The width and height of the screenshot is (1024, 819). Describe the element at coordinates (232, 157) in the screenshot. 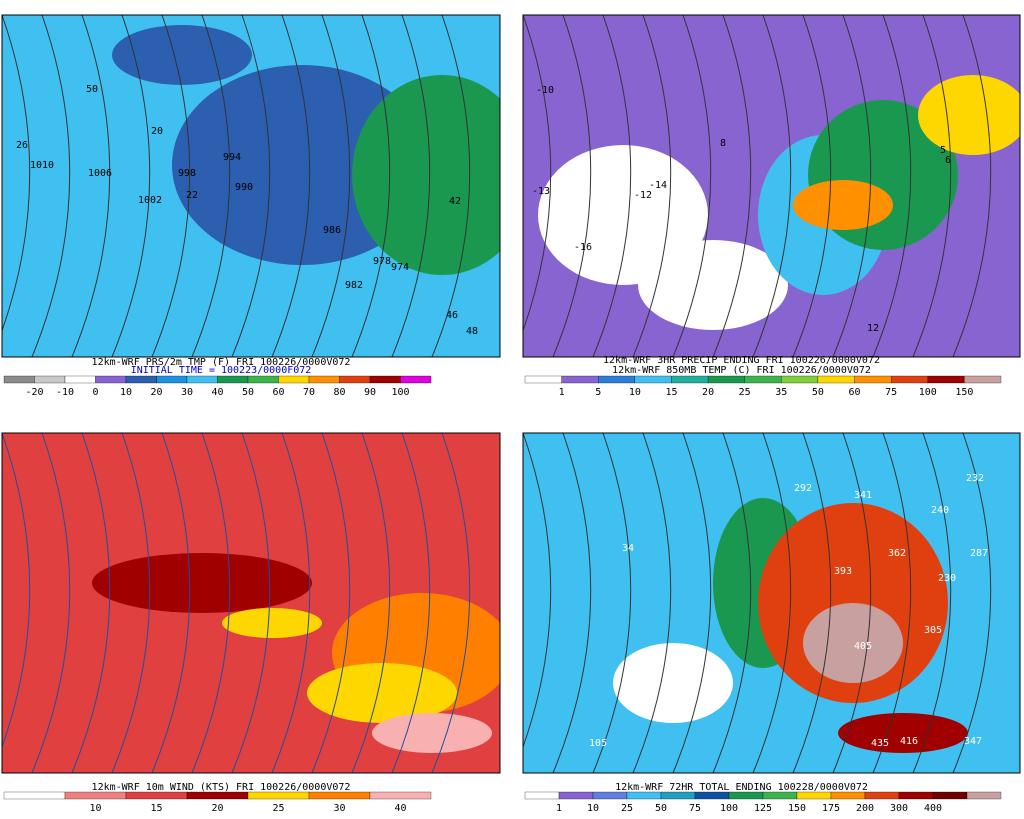

I see `map-label: 994` at that location.